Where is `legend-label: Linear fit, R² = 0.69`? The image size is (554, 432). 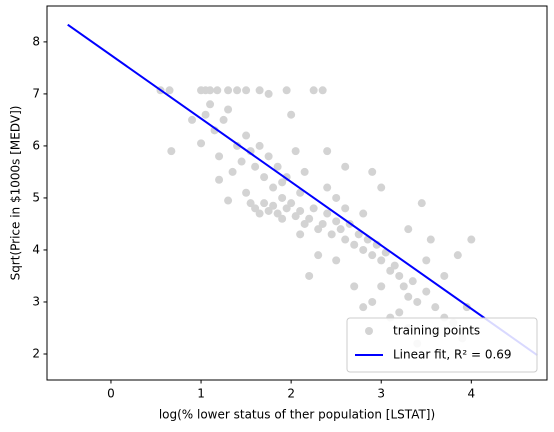
legend-label: Linear fit, R² = 0.69 is located at coordinates (452, 355).